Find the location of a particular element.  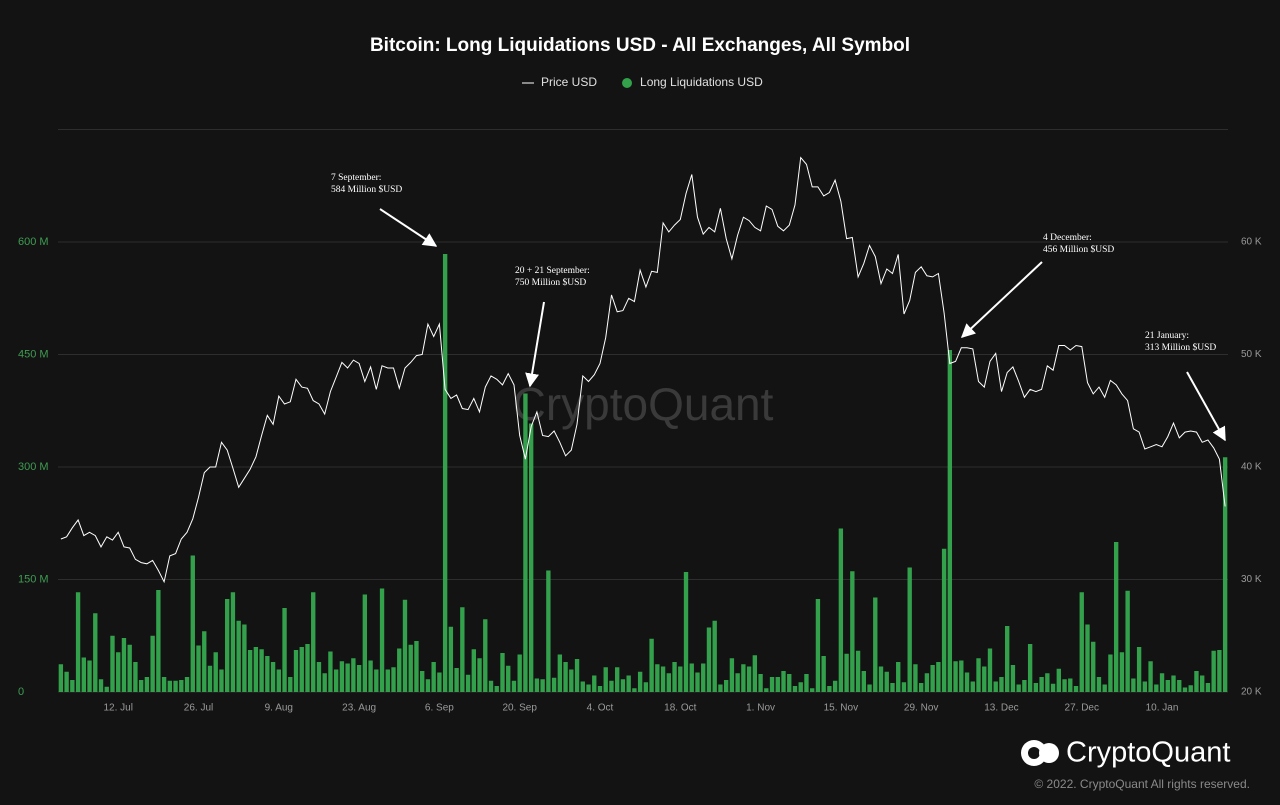

legend-label: Price USD is located at coordinates (569, 82).